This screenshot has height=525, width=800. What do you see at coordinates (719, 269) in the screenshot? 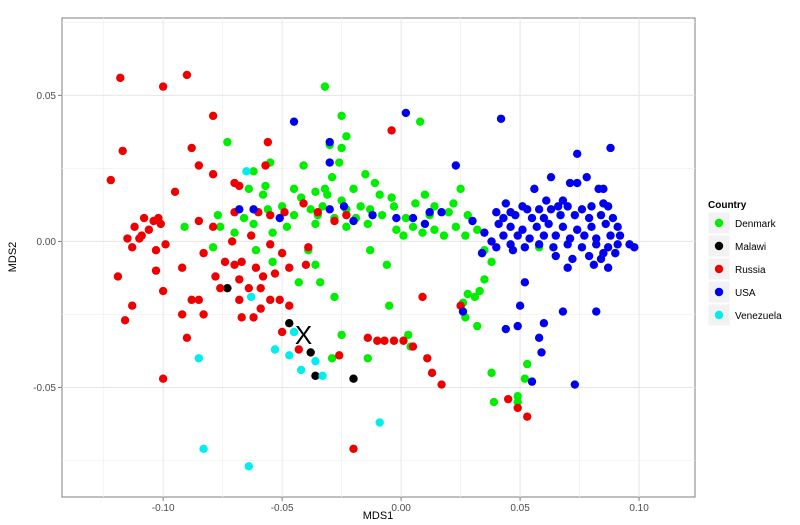
I see `legend-marker-russia` at bounding box center [719, 269].